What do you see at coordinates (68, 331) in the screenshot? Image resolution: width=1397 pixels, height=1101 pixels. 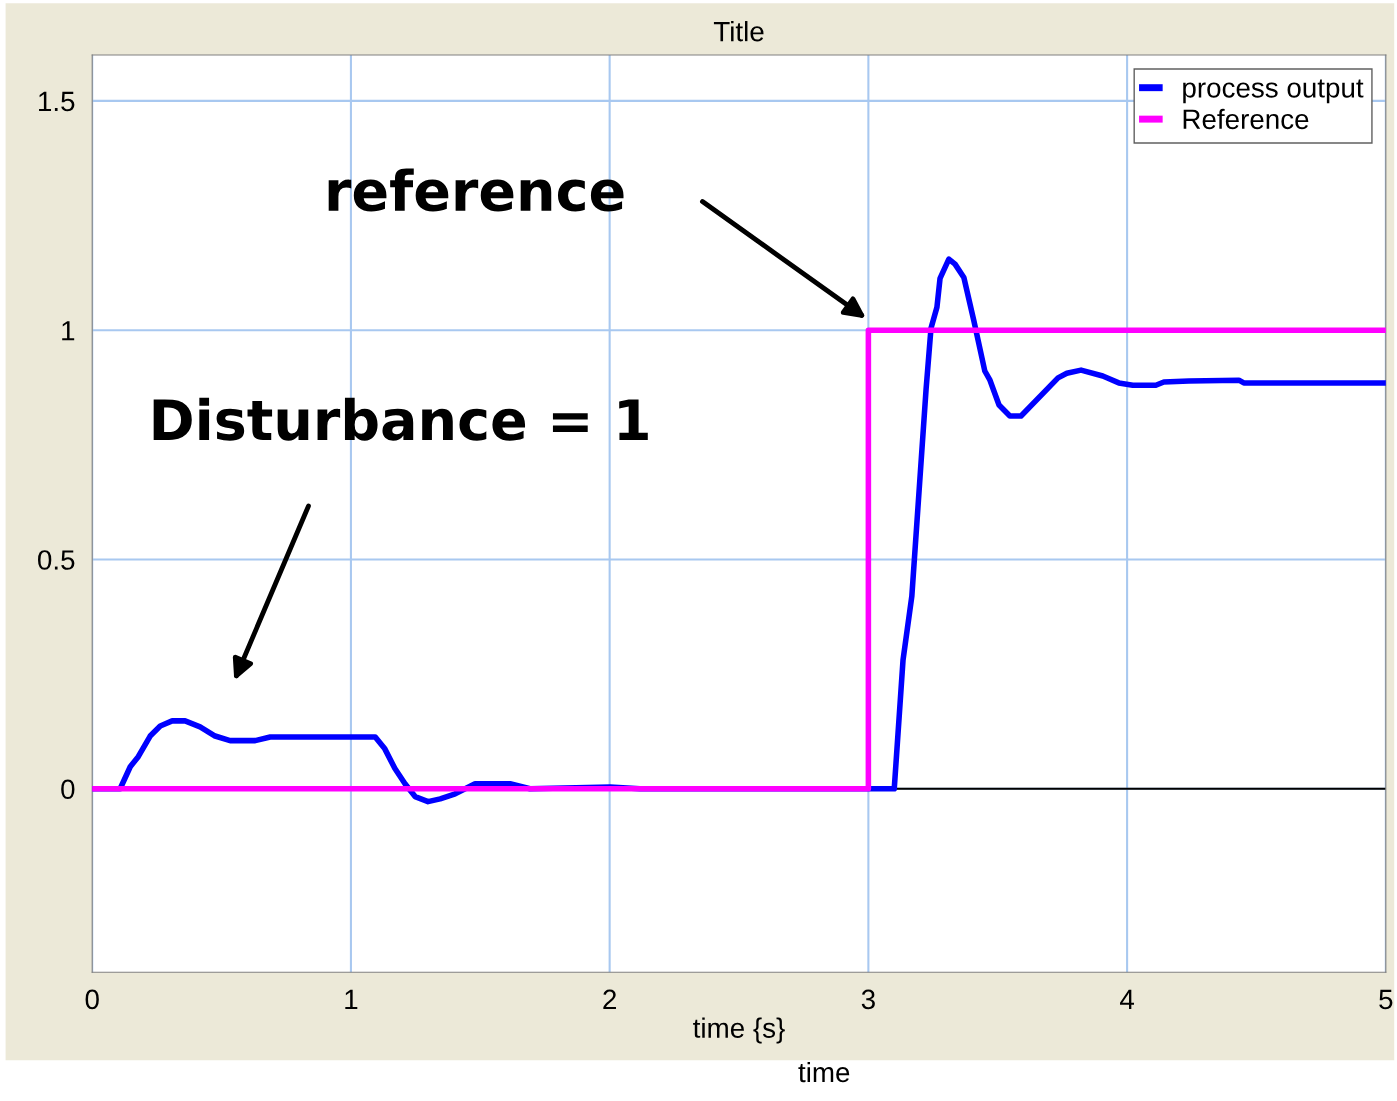 I see `y-tick-label: 1` at bounding box center [68, 331].